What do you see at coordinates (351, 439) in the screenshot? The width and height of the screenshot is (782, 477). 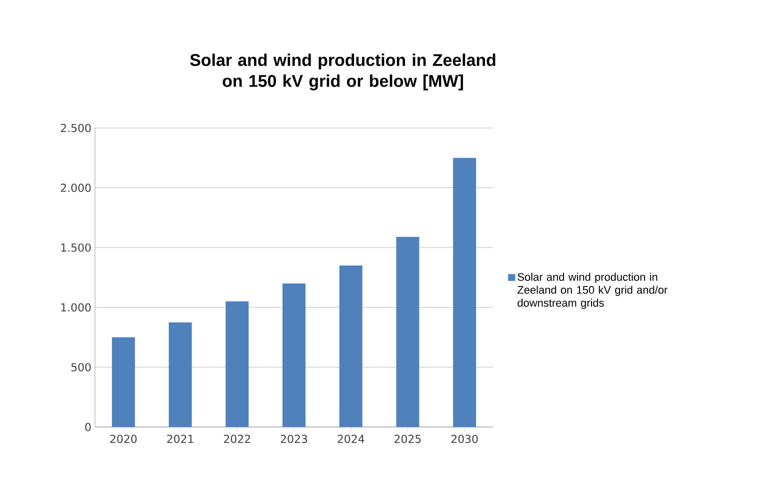 I see `x-tick-label: 2024` at bounding box center [351, 439].